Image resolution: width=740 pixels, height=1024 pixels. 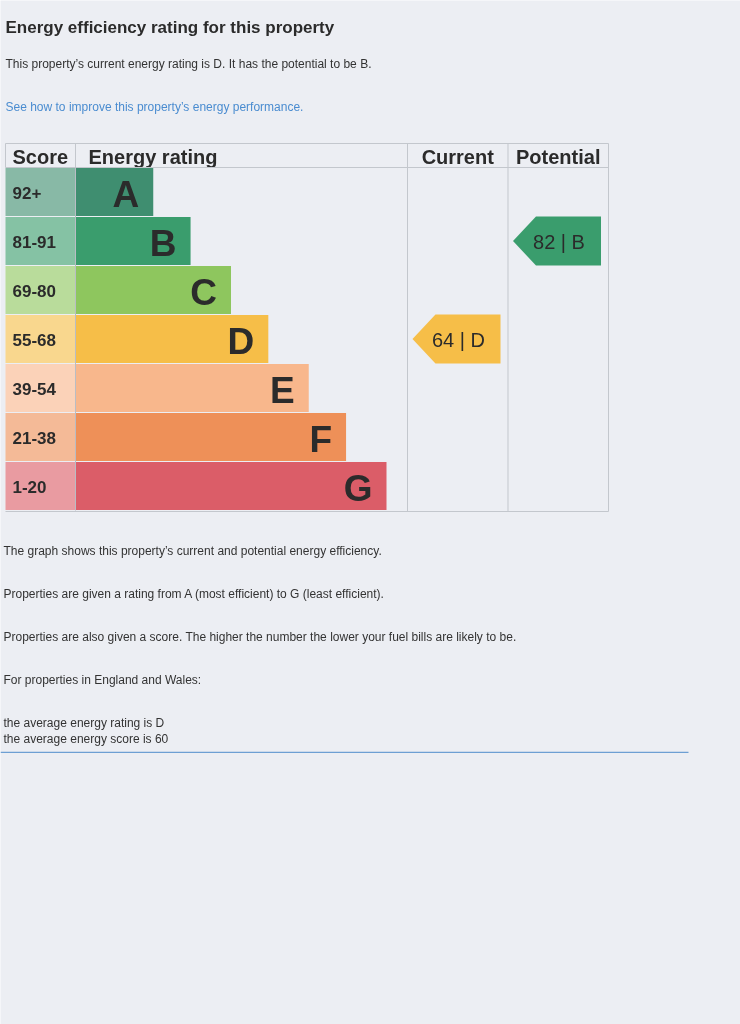 I want to click on text: See how to improve this property’s energy performance., so click(x=154, y=106).